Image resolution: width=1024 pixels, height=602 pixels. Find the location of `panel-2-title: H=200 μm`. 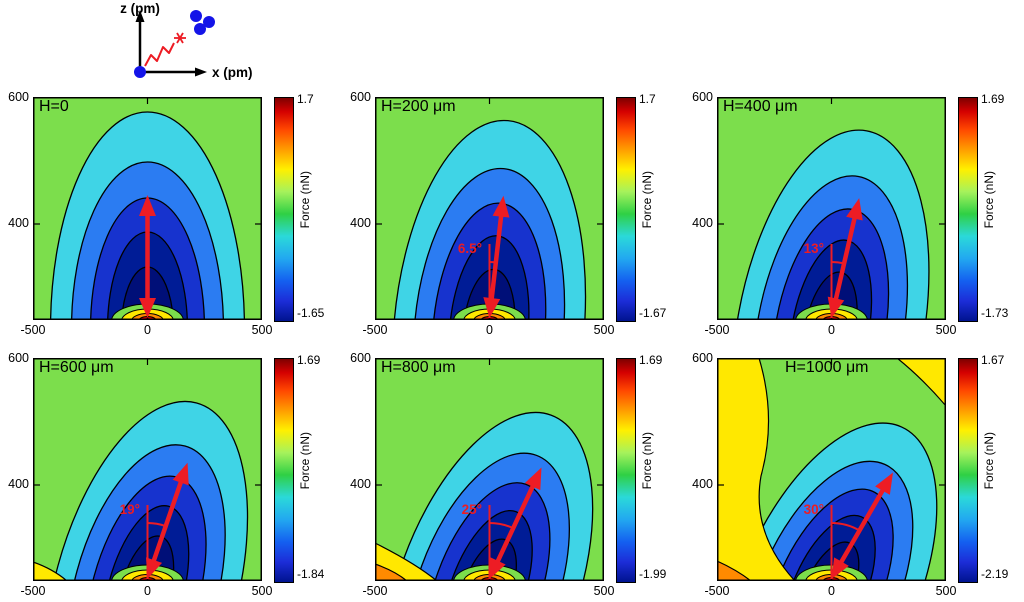

panel-2-title: H=200 μm is located at coordinates (418, 106).